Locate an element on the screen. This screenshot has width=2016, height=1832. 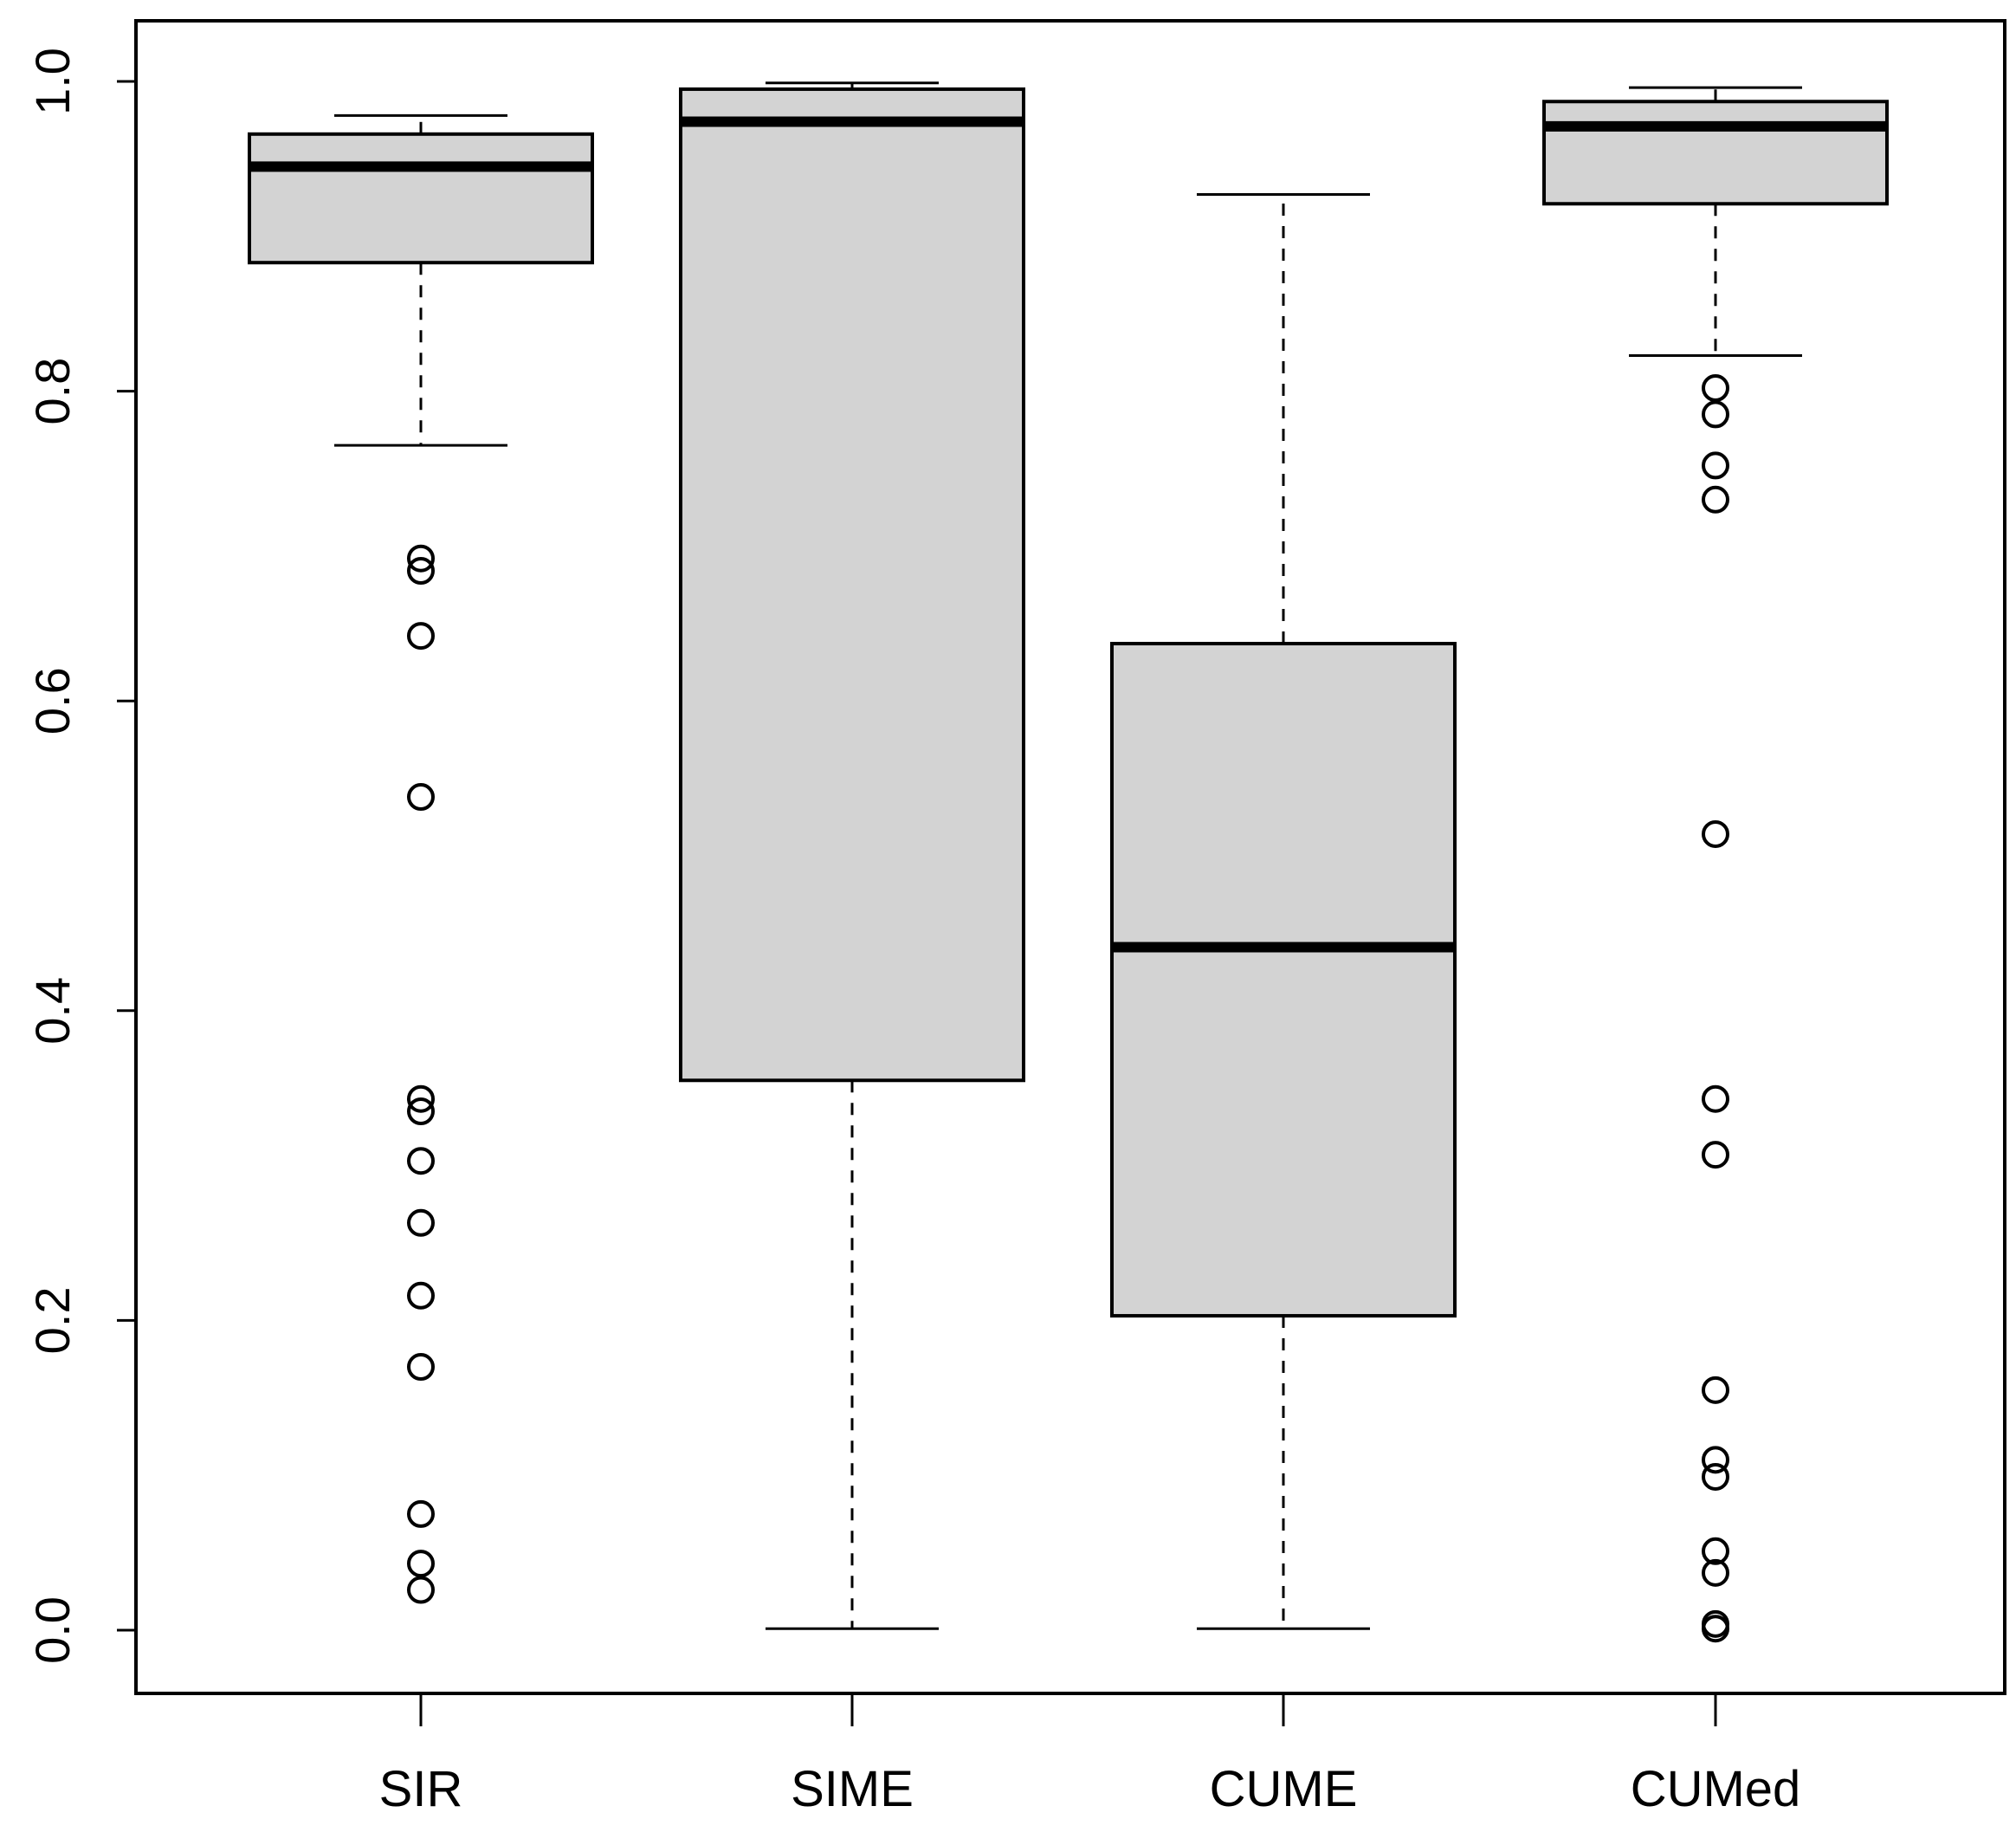
x-axis: SIR SIME CUME CUMed is located at coordinates (1090, 1755).